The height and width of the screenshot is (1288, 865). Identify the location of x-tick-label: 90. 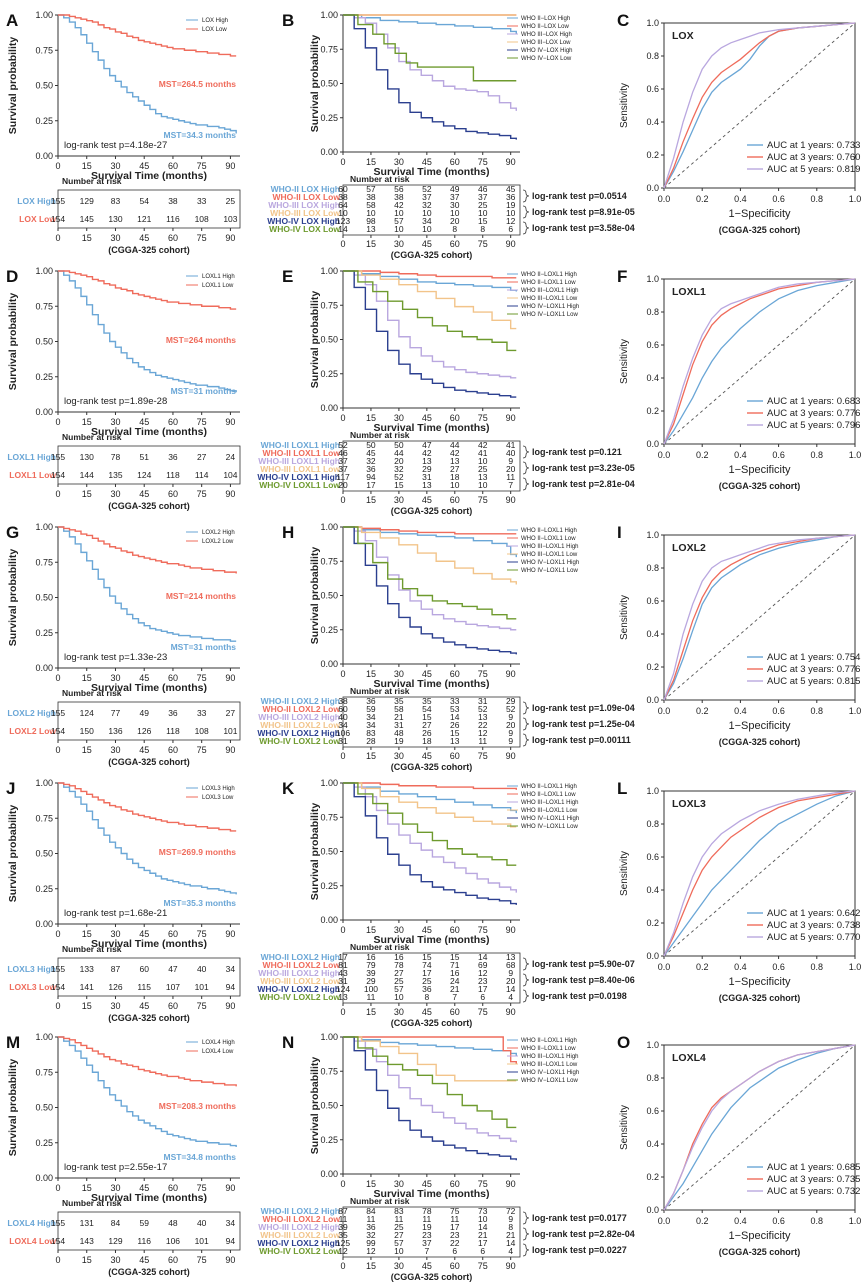
(230, 678).